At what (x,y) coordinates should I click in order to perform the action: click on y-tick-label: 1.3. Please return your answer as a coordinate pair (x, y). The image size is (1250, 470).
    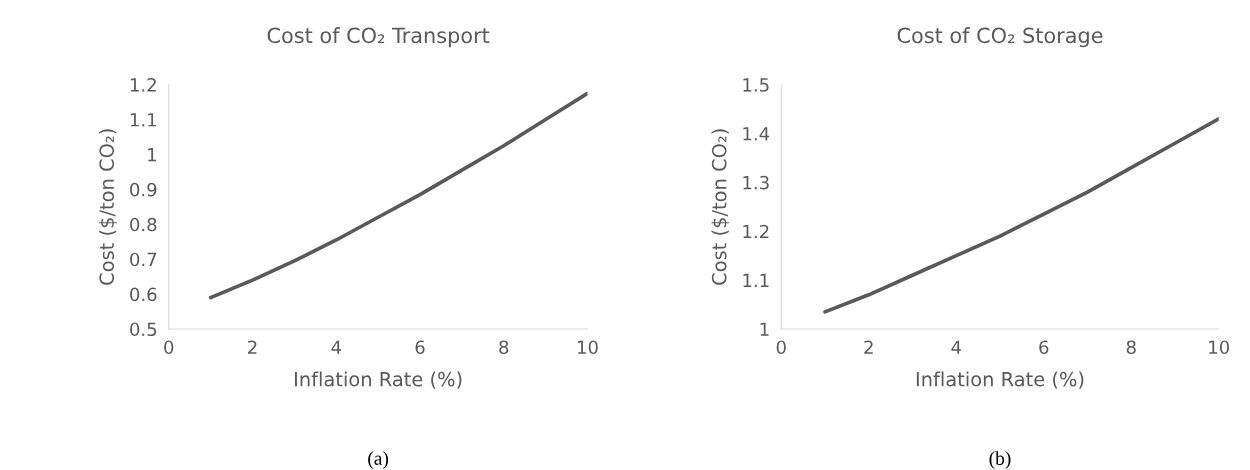
    Looking at the image, I should click on (756, 182).